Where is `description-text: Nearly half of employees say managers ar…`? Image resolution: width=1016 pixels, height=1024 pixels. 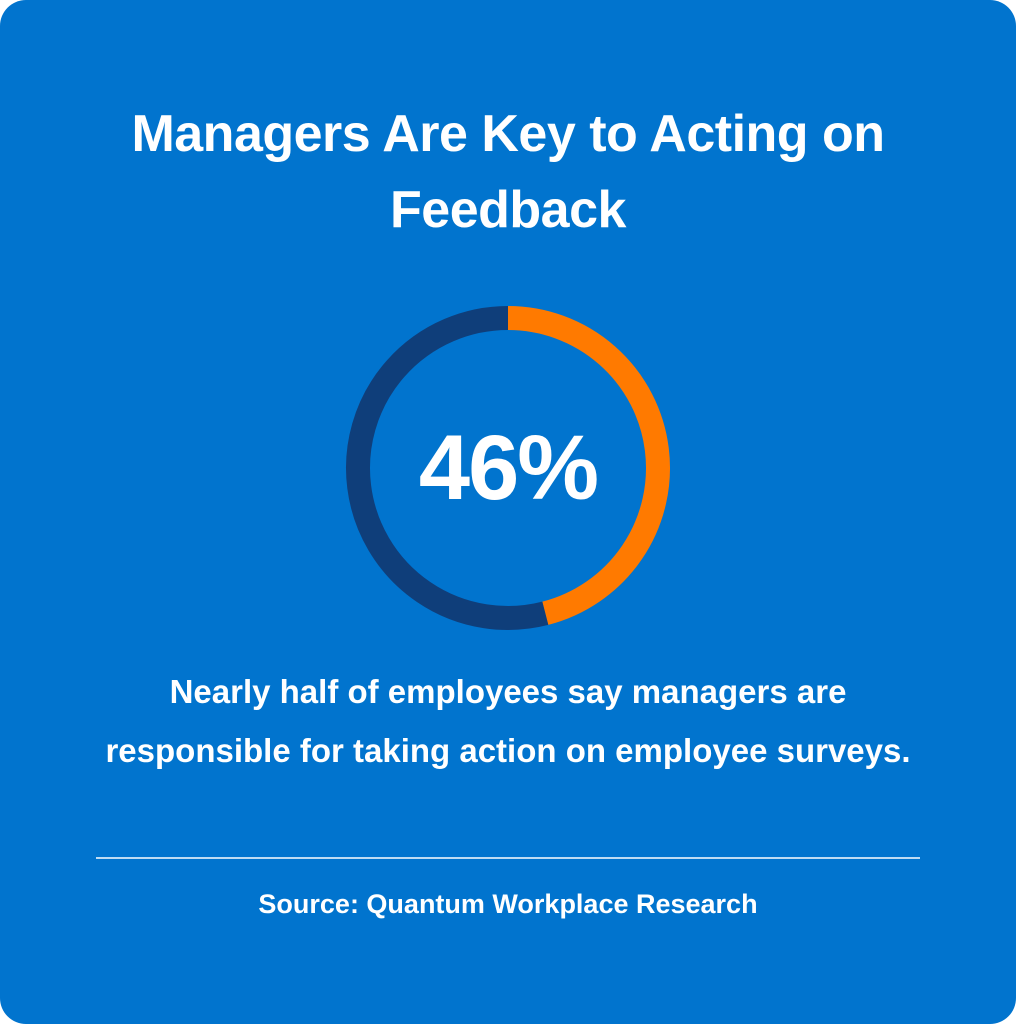 description-text: Nearly half of employees say managers ar… is located at coordinates (508, 721).